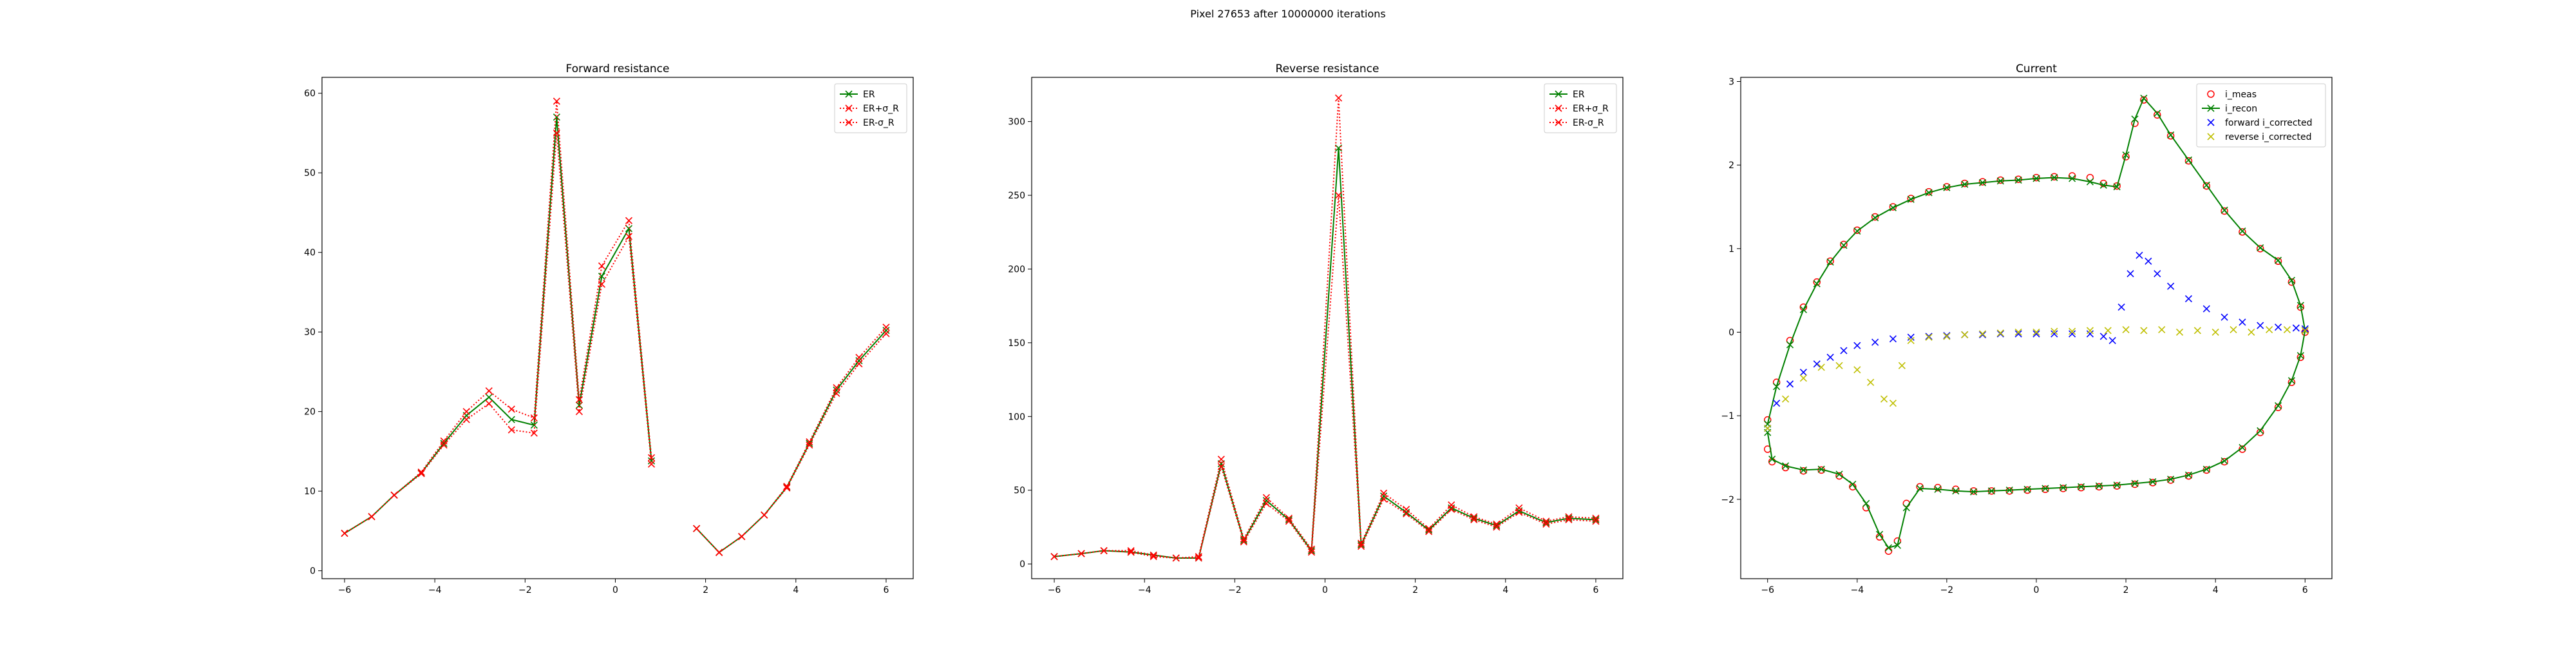 Image resolution: width=2576 pixels, height=647 pixels. I want to click on y-tick-label: 150, so click(1016, 343).